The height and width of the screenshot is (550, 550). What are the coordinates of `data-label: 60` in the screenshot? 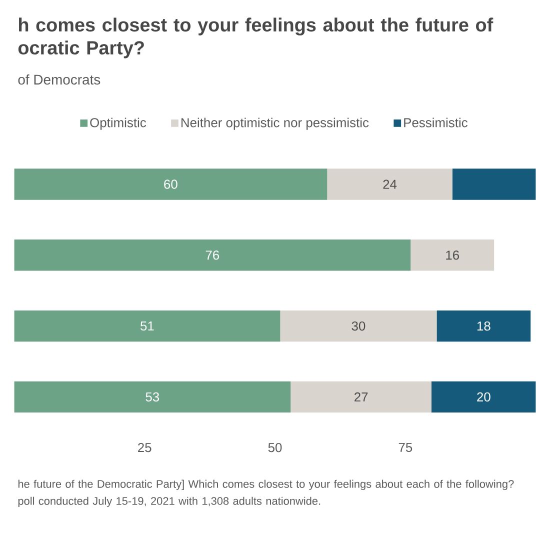 It's located at (171, 184).